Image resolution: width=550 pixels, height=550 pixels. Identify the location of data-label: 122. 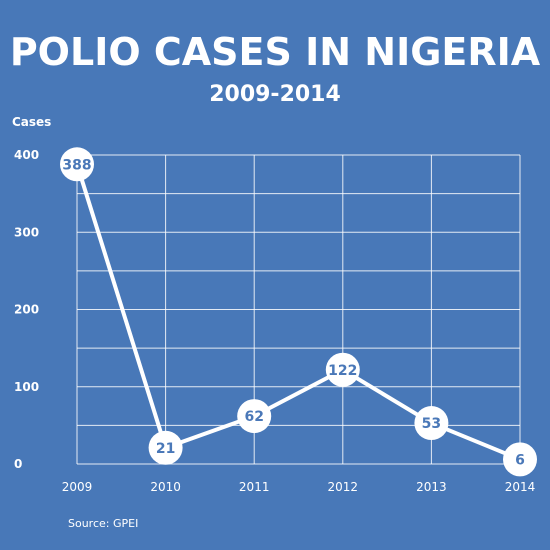
(342, 371).